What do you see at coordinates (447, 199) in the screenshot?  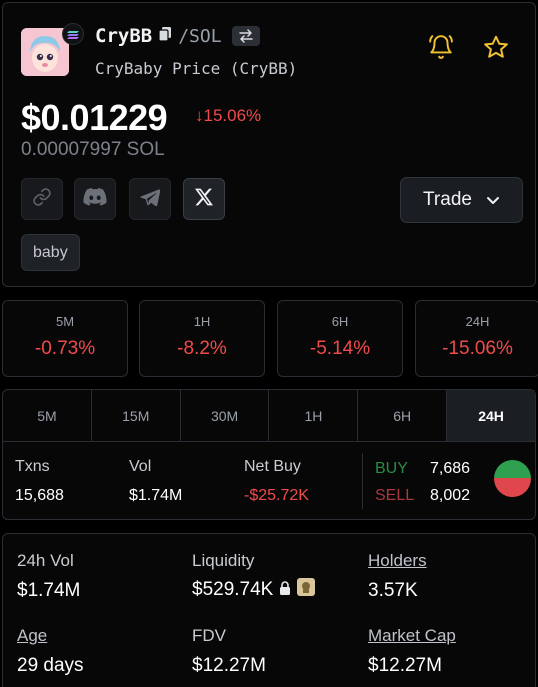 I see `trade-button-label: Trade` at bounding box center [447, 199].